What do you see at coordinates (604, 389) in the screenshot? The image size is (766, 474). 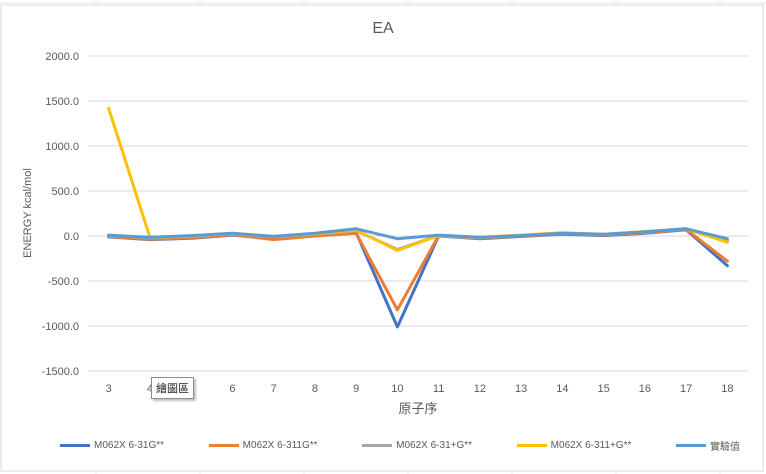 I see `x-tick-label: 15` at bounding box center [604, 389].